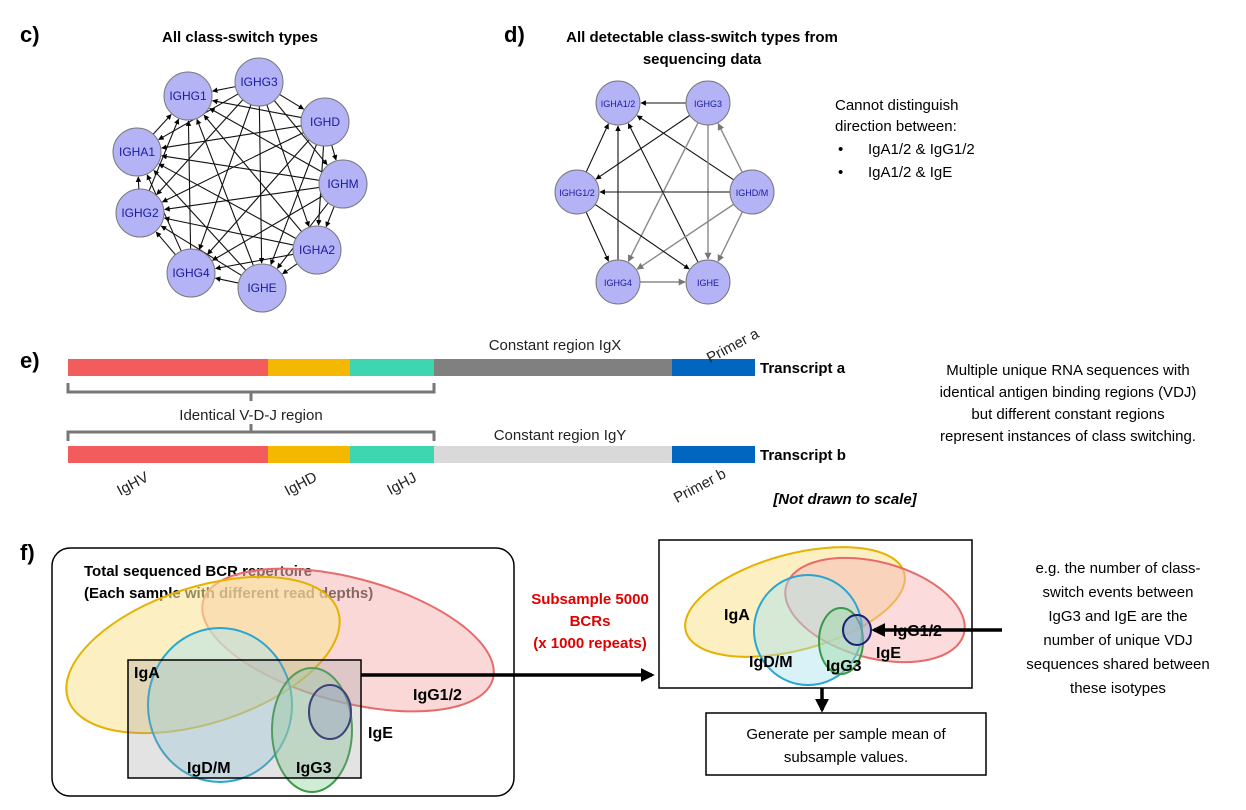 This screenshot has width=1246, height=810. I want to click on c-node-label-ighg4: IGHG4, so click(191, 273).